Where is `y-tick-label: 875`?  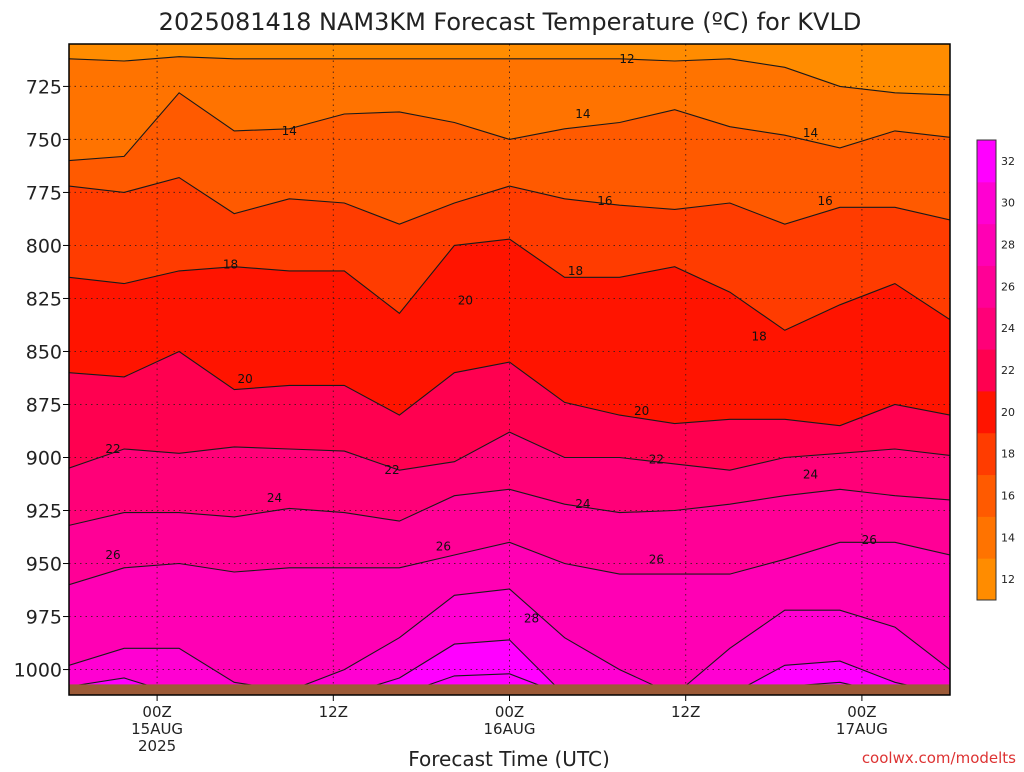 y-tick-label: 875 is located at coordinates (44, 405).